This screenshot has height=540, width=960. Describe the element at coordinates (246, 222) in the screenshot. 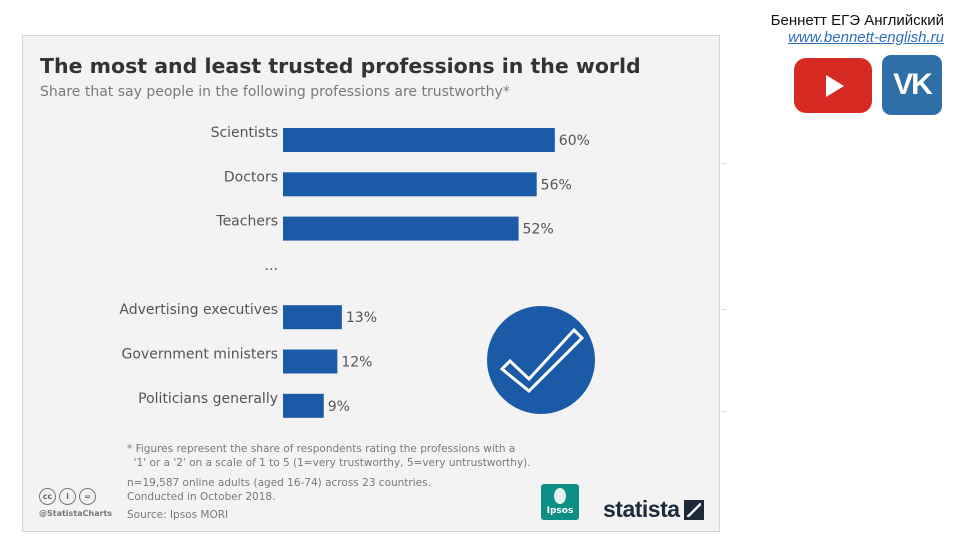

I see `category-label: Teachers` at that location.